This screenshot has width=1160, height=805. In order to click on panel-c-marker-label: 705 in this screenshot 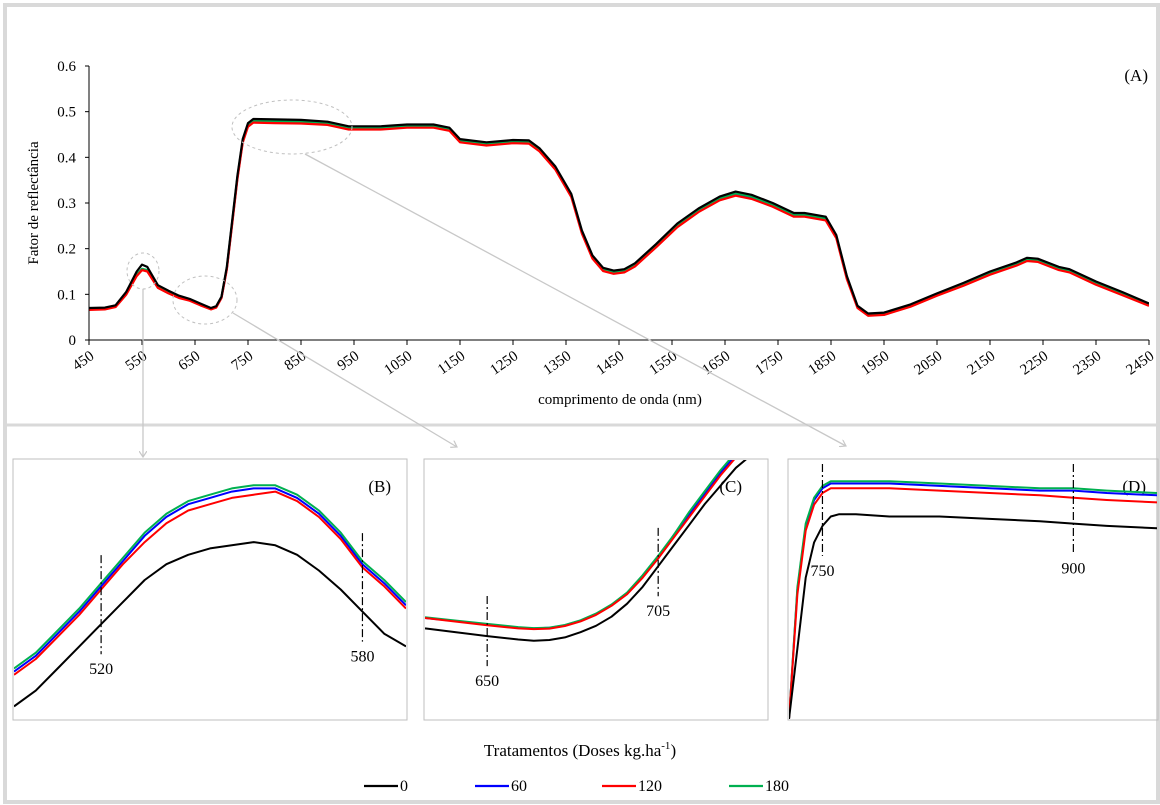, I will do `click(658, 611)`.